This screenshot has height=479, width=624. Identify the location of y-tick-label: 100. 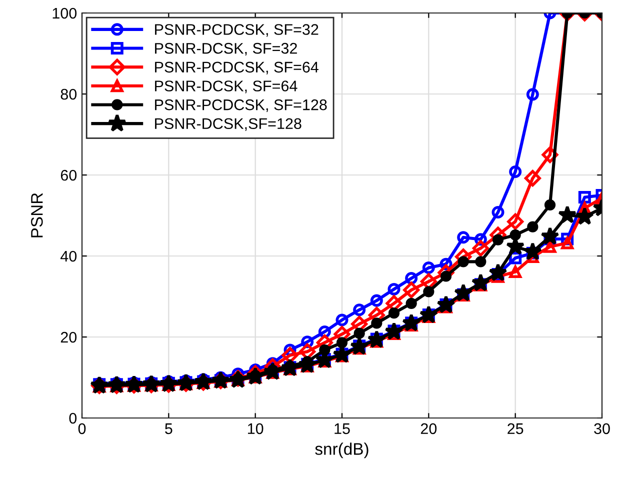
(64, 13).